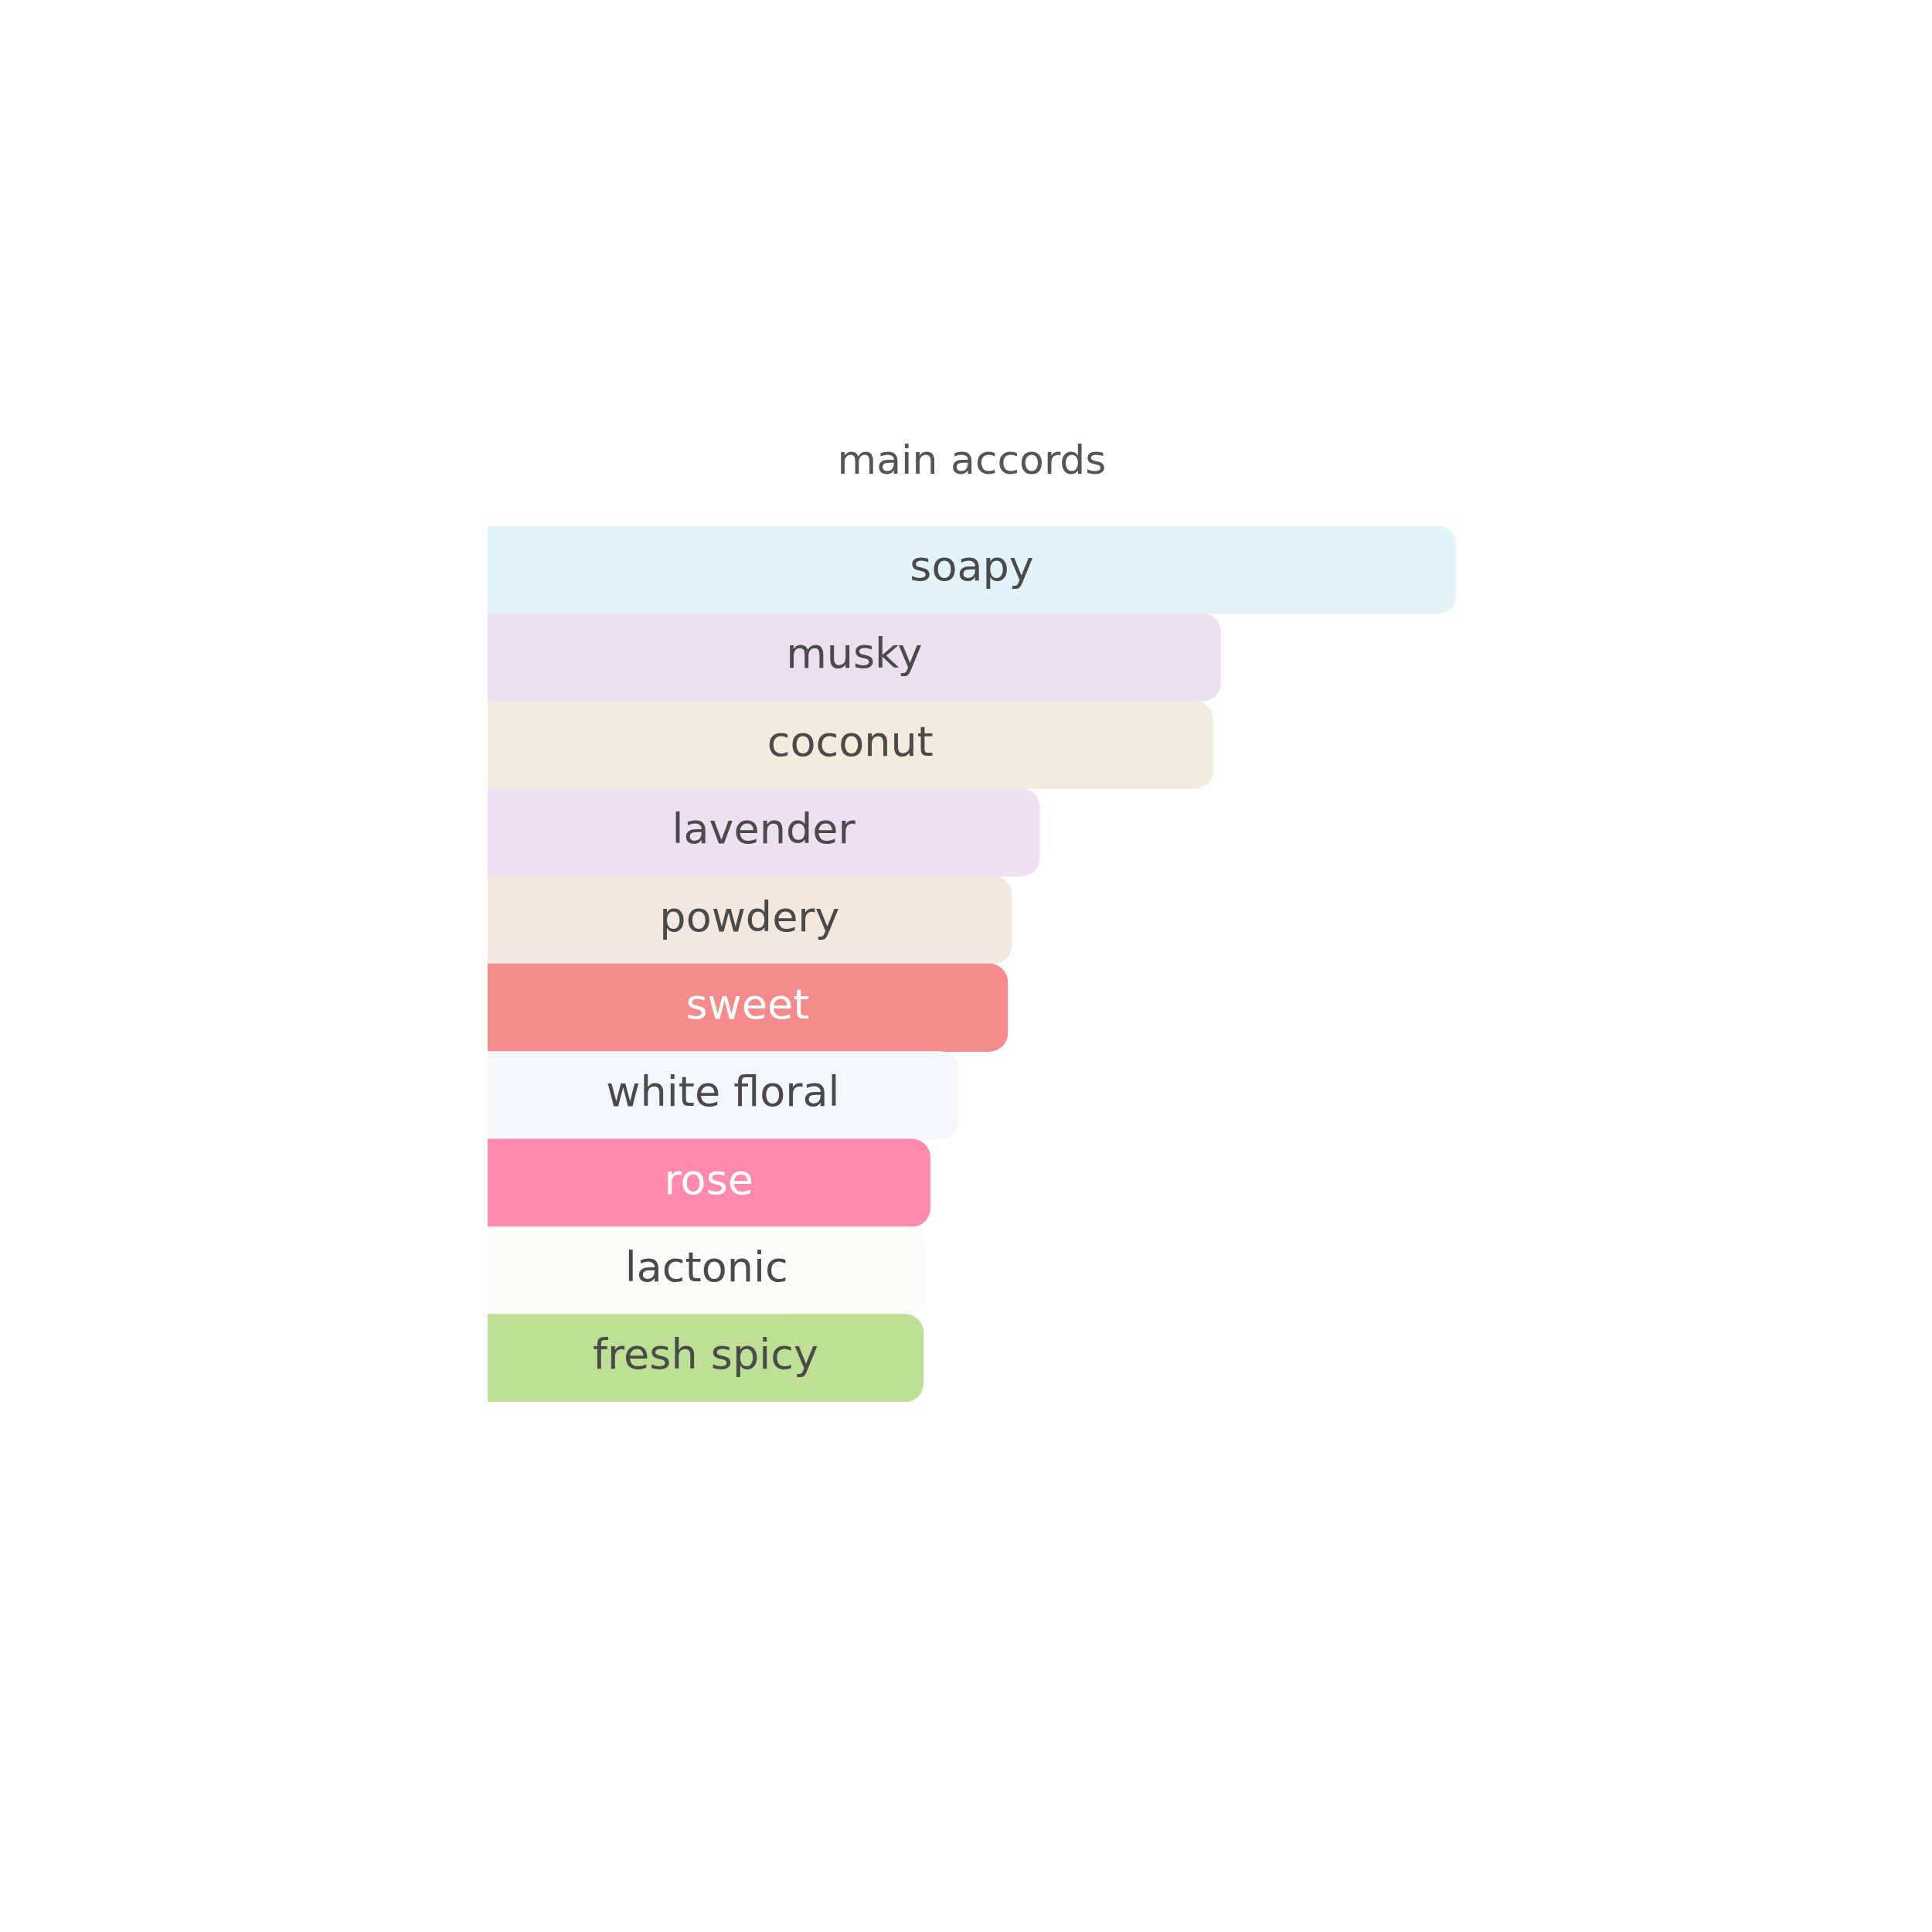 This screenshot has width=1932, height=1932. Describe the element at coordinates (709, 1179) in the screenshot. I see `y-tick-label: rose` at that location.